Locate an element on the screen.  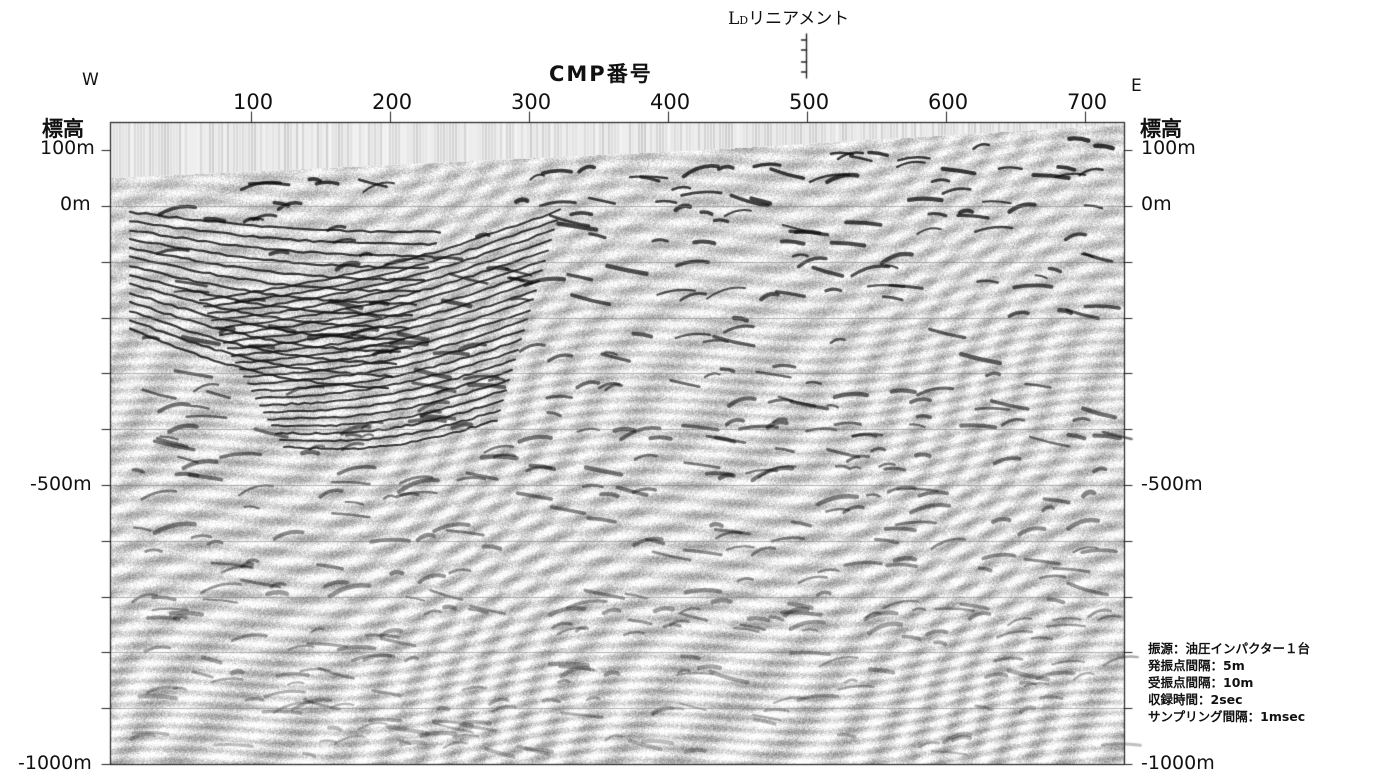
cmp-tick: 500 is located at coordinates (809, 102).